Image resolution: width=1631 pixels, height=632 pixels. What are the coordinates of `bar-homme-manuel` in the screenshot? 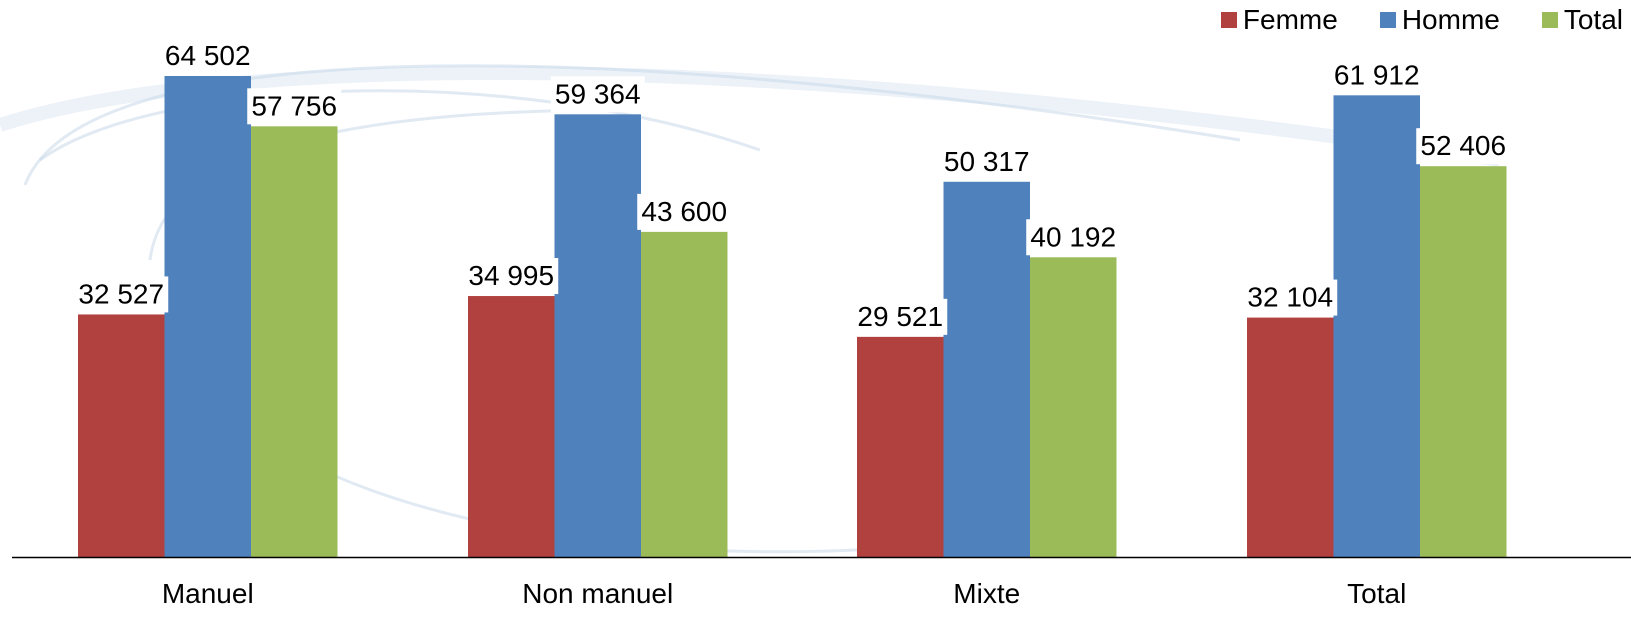 It's located at (207, 316).